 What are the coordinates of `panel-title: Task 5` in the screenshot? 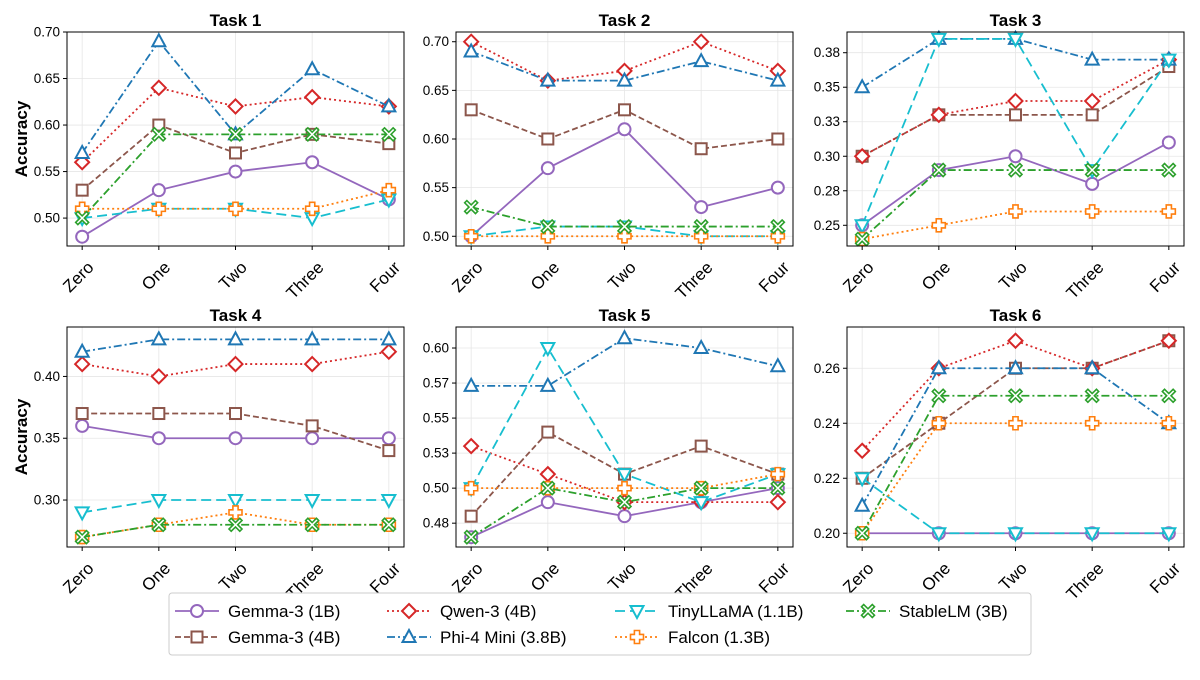 It's located at (625, 315).